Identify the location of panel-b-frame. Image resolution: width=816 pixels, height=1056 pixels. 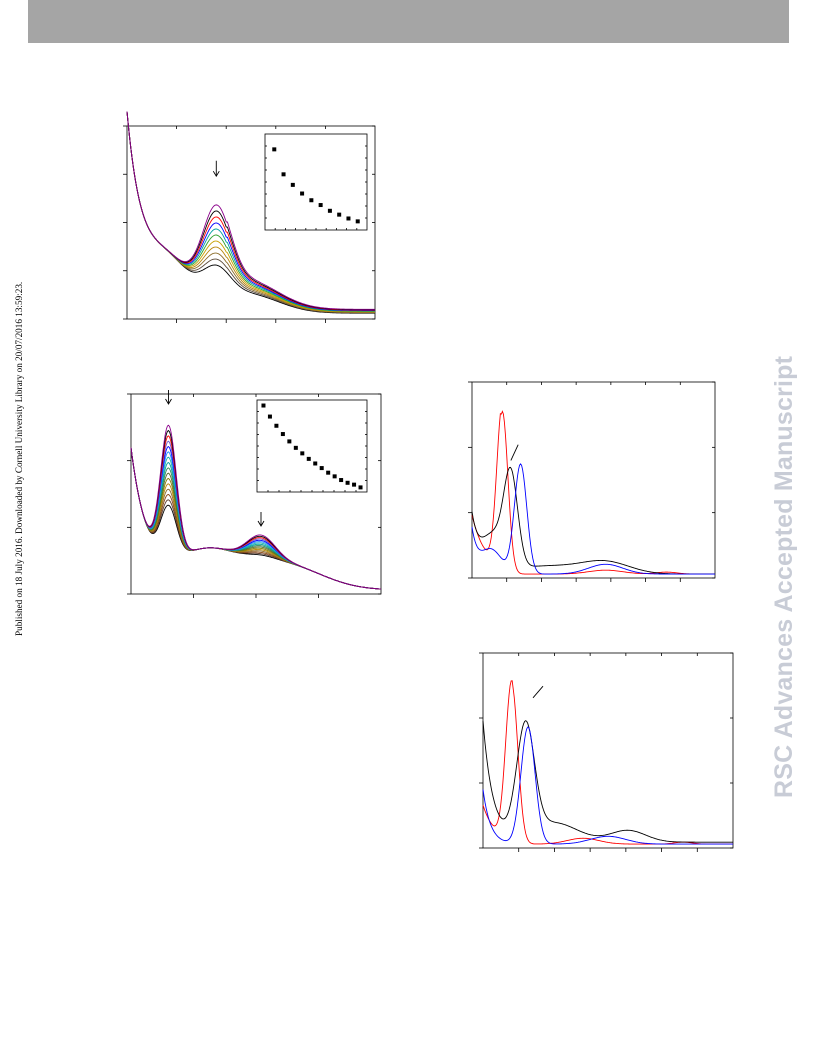
(256, 494).